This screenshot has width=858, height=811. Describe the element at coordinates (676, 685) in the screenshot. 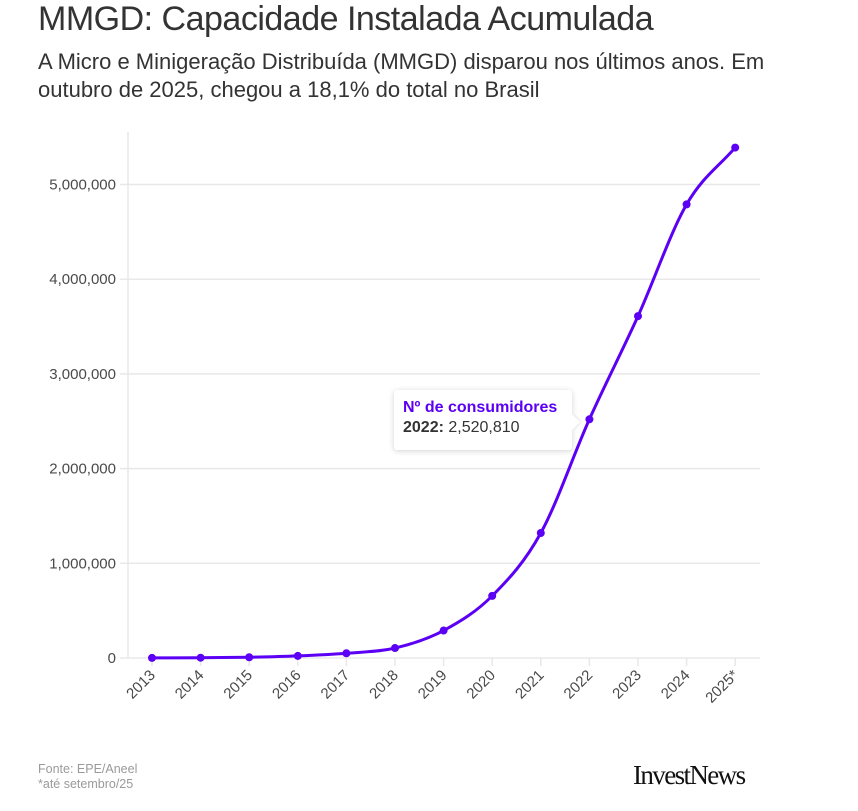

I see `x-tick-label: 2024` at that location.